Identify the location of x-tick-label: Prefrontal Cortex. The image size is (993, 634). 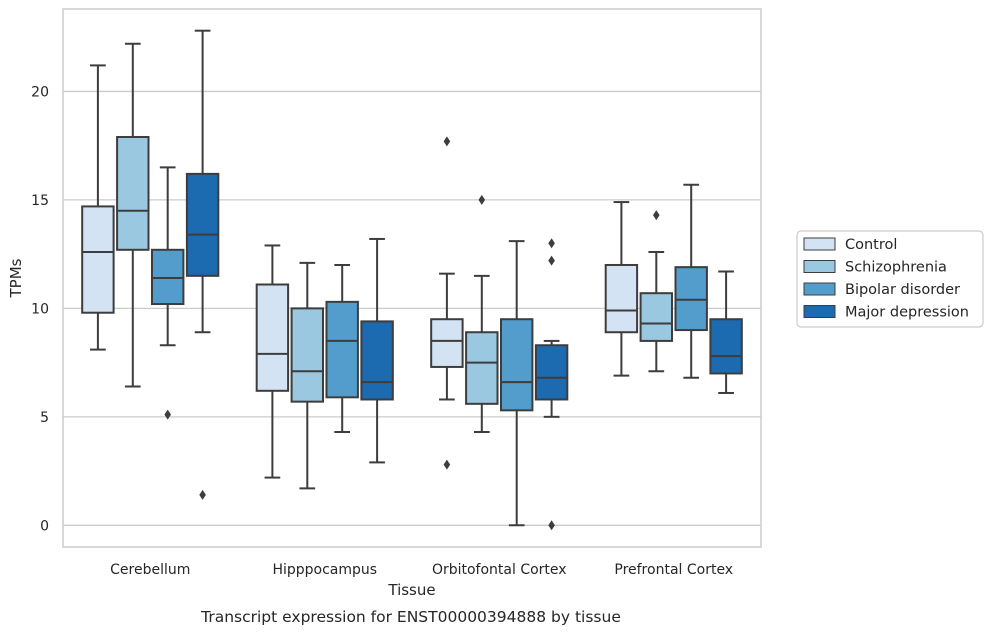
(673, 570).